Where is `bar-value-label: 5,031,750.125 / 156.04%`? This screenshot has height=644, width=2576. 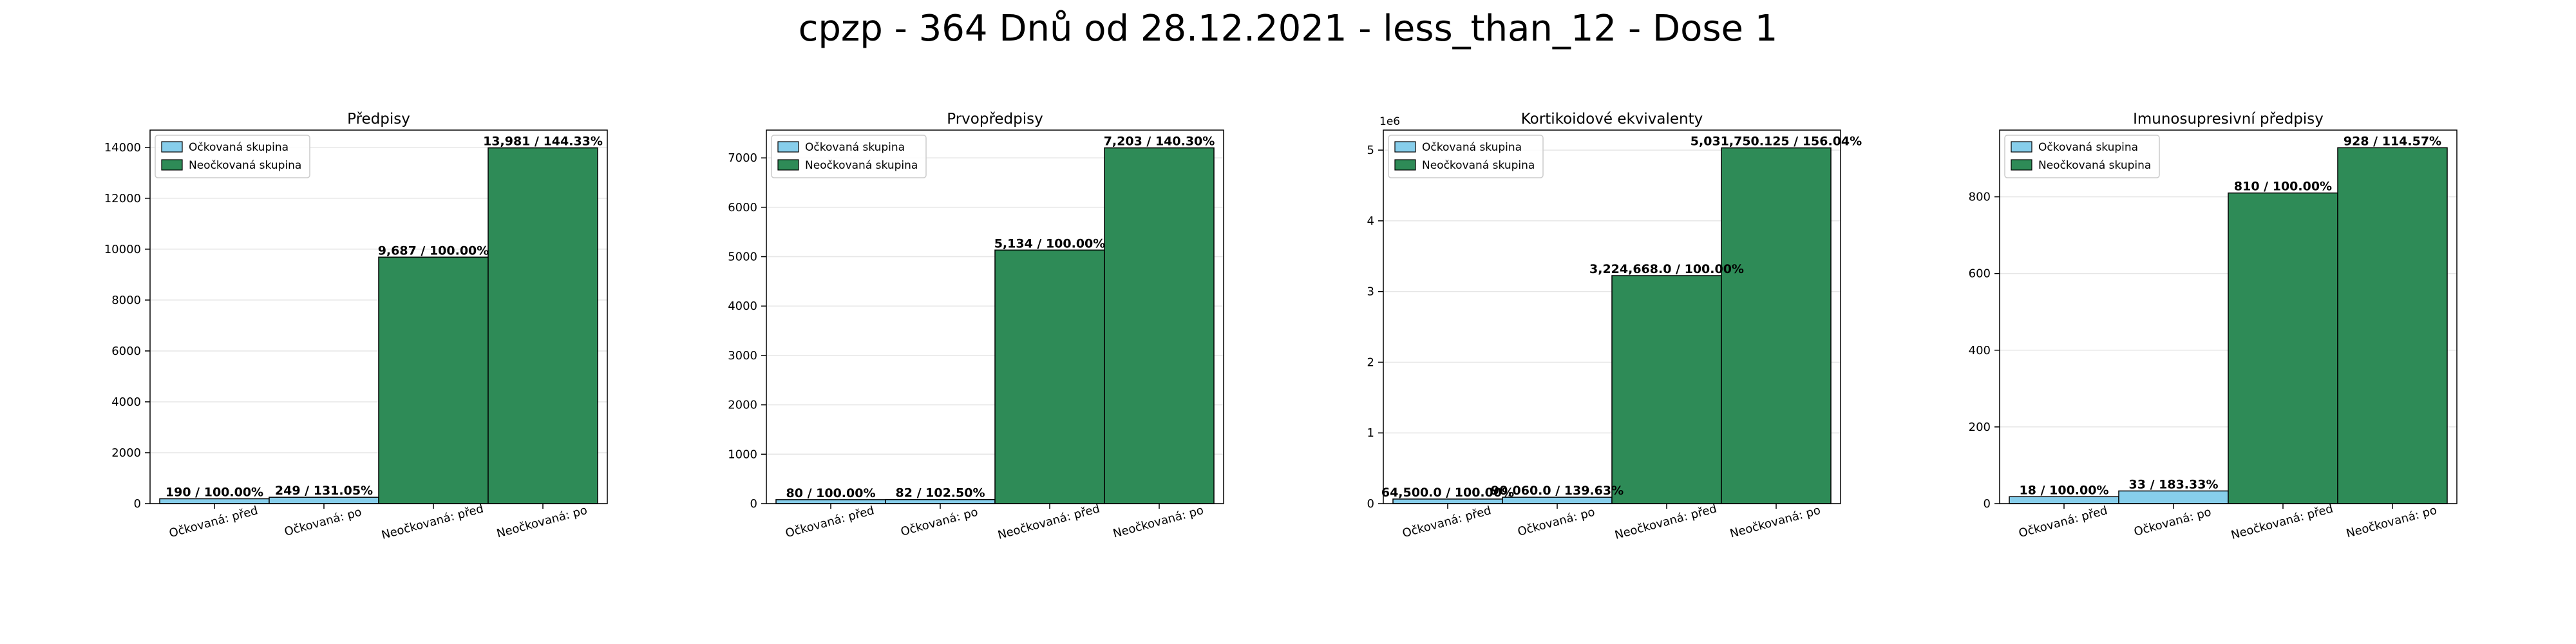
bar-value-label: 5,031,750.125 / 156.04% is located at coordinates (1776, 142).